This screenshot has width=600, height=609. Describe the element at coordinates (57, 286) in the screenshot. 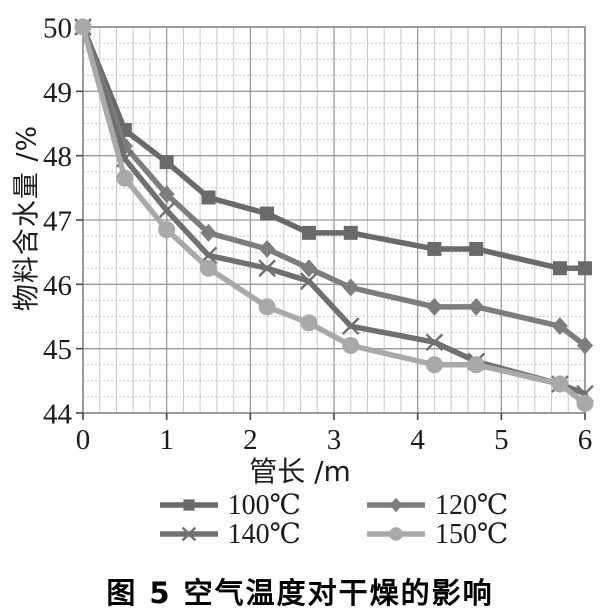

I see `y-tick-label: 46` at that location.